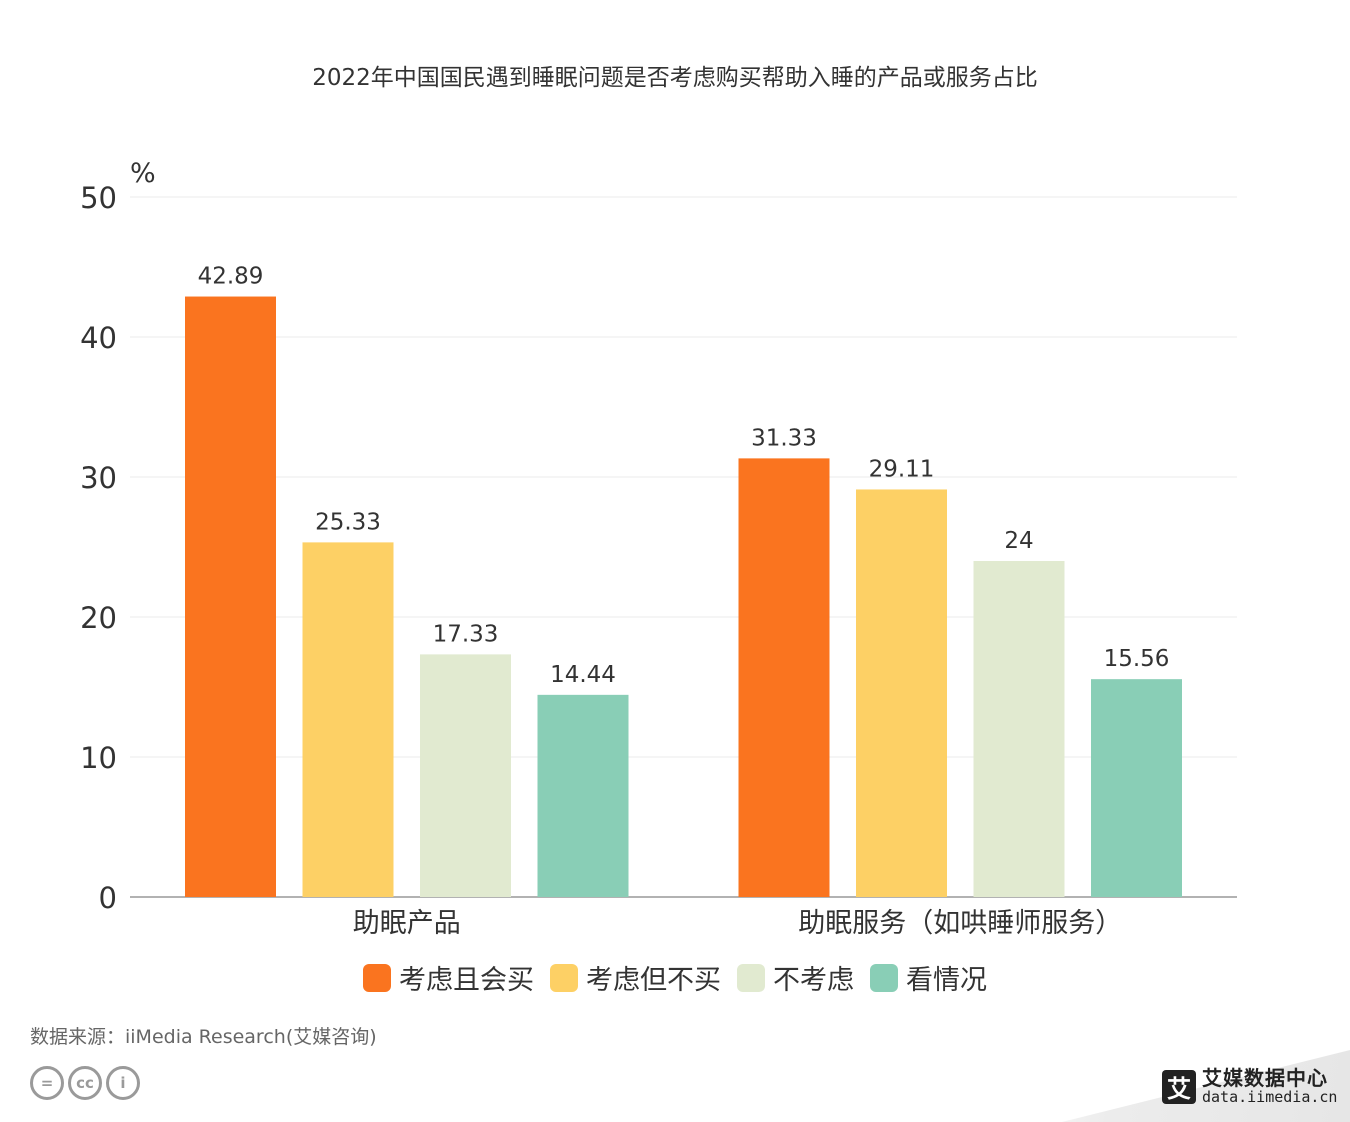 This screenshot has height=1122, width=1350. I want to click on brand-logo-icon: 艾, so click(1179, 1086).